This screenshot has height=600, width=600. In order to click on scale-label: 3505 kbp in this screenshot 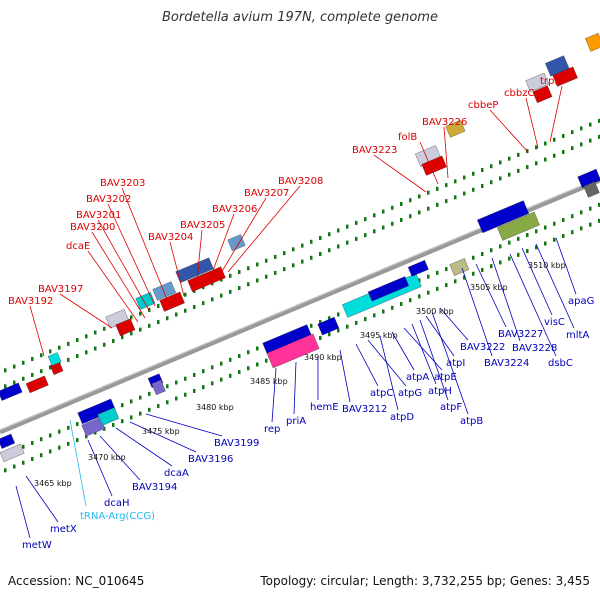, I will do `click(489, 287)`.